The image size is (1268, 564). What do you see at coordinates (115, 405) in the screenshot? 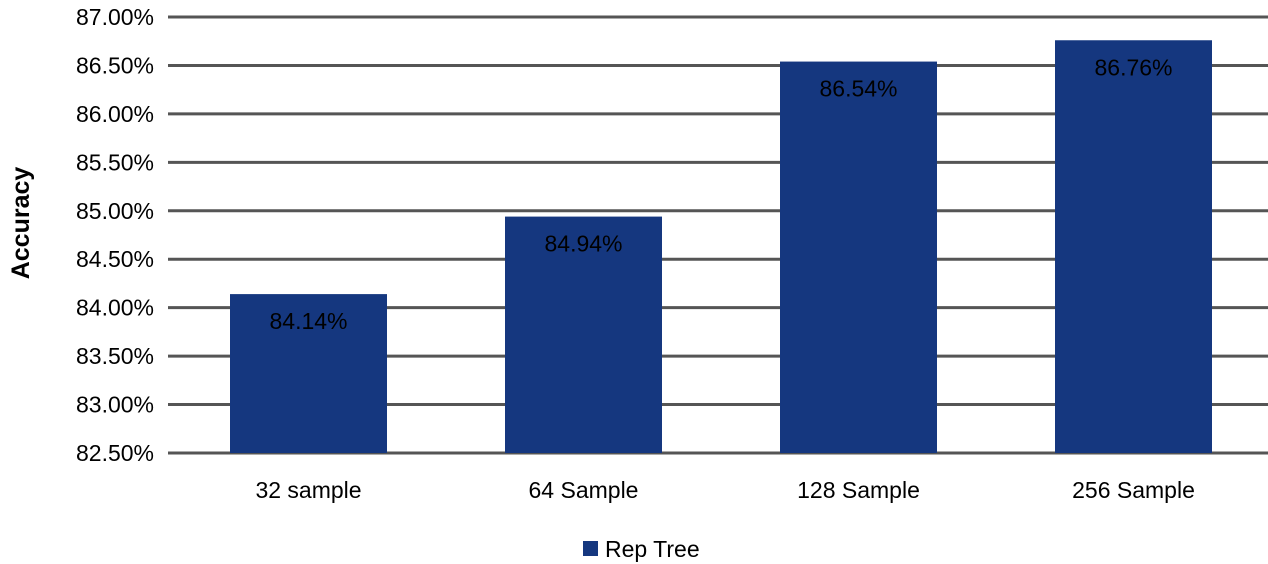
I see `y-tick-label: 83.00%` at bounding box center [115, 405].